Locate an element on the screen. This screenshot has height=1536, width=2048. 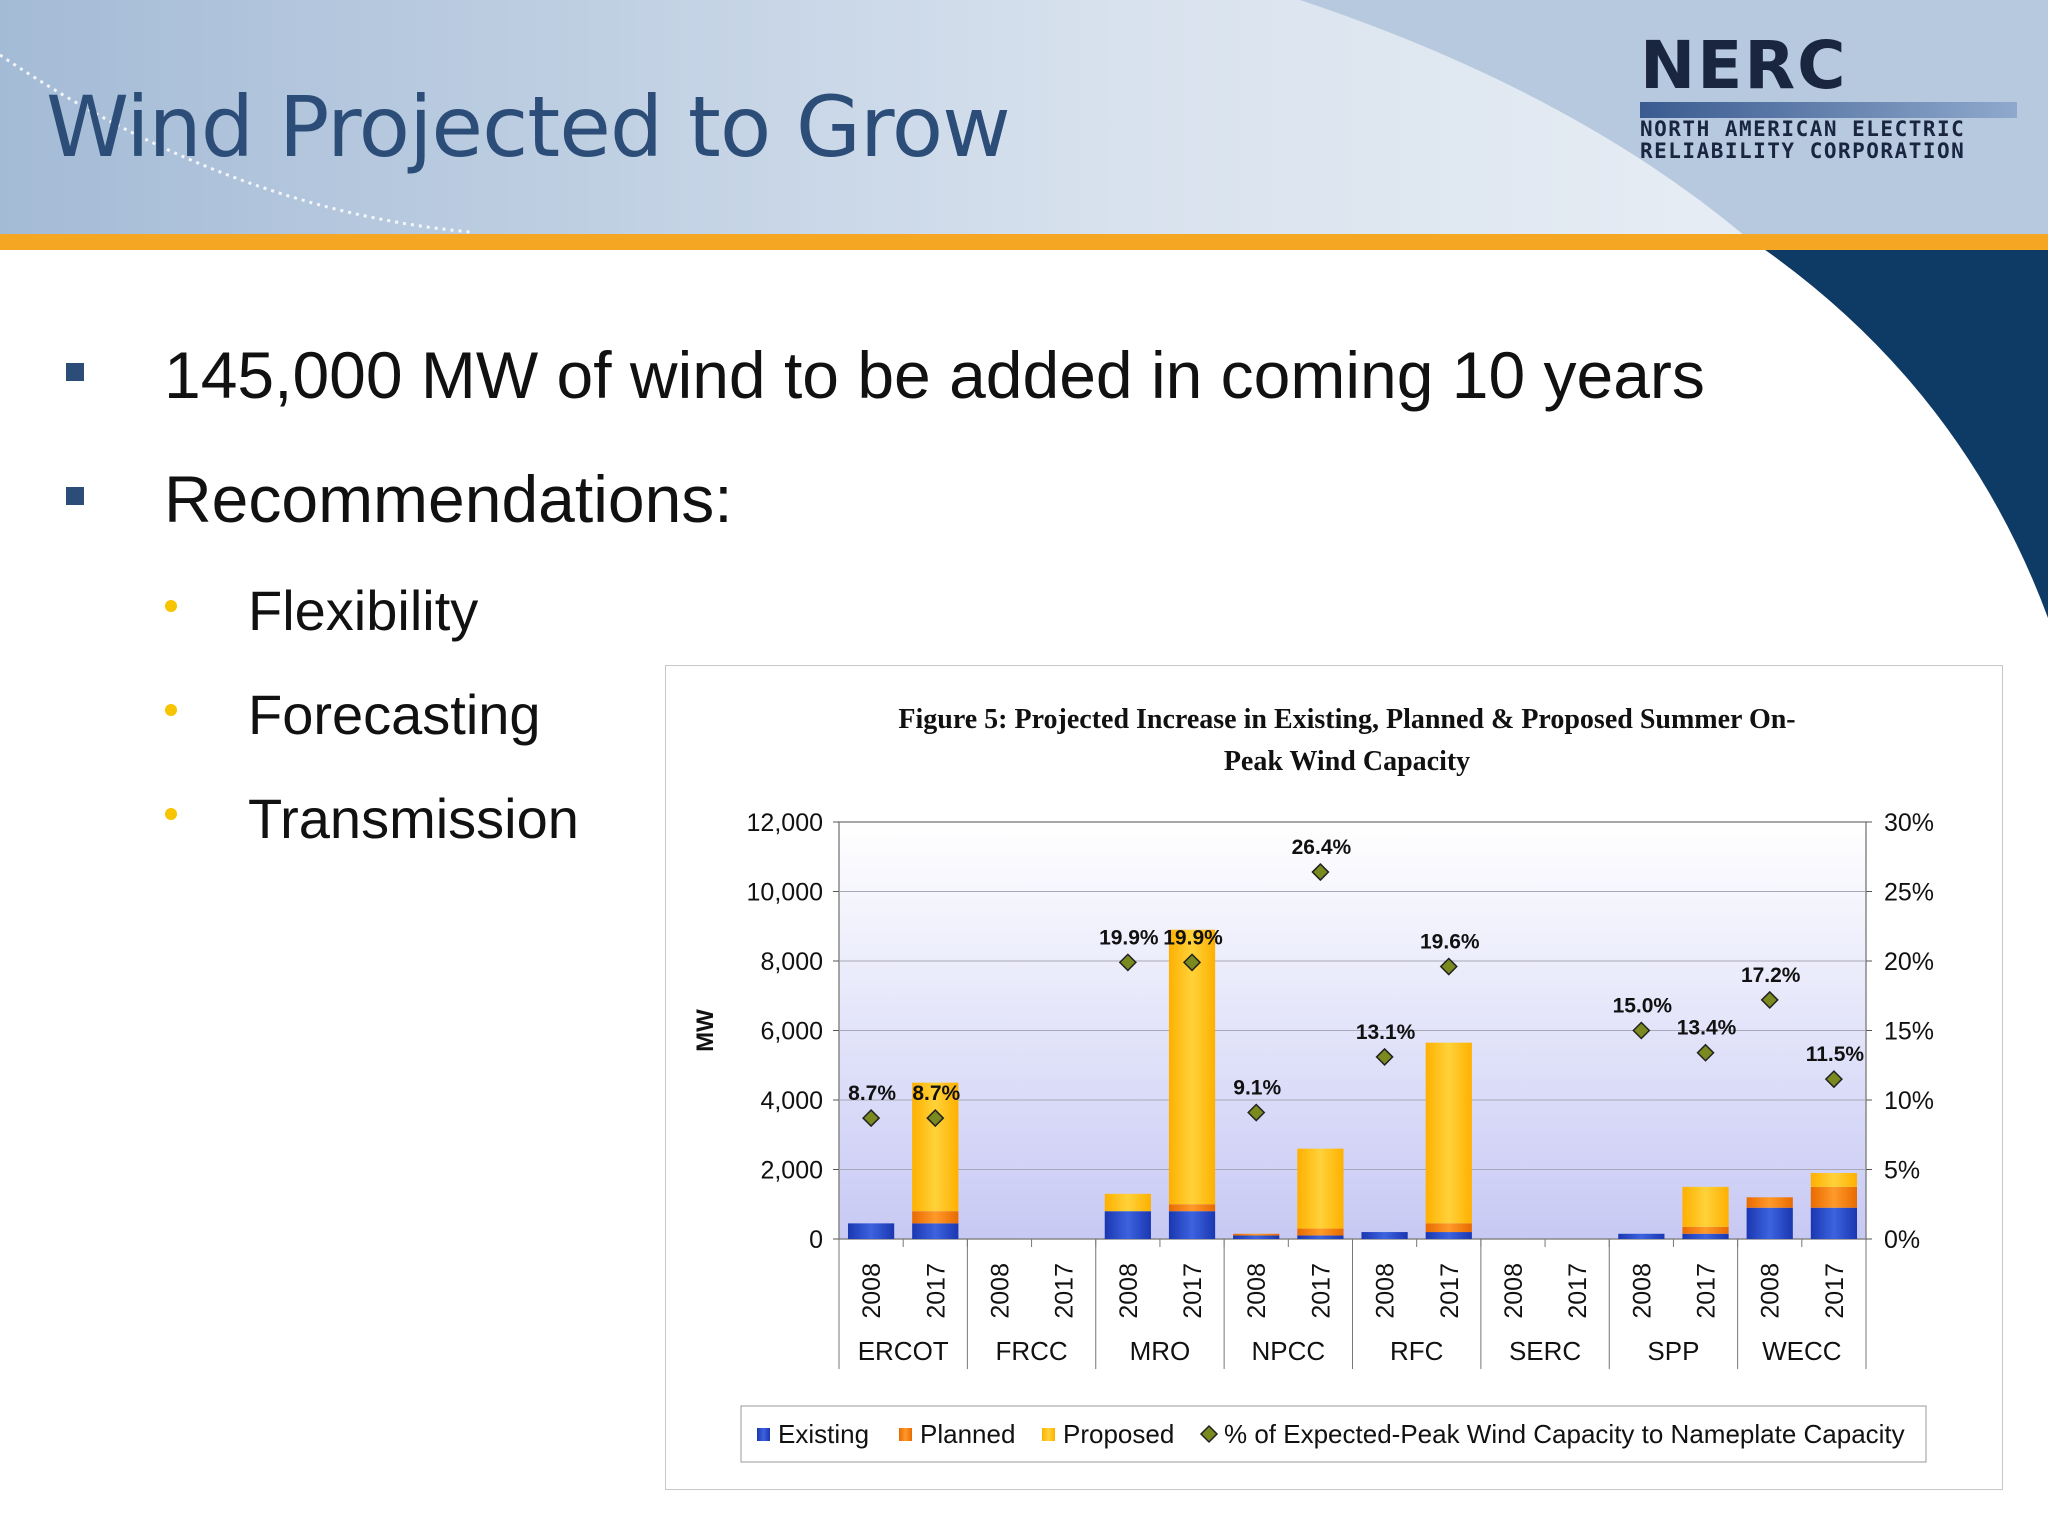
sub-bullet-2: Forecasting is located at coordinates (394, 714).